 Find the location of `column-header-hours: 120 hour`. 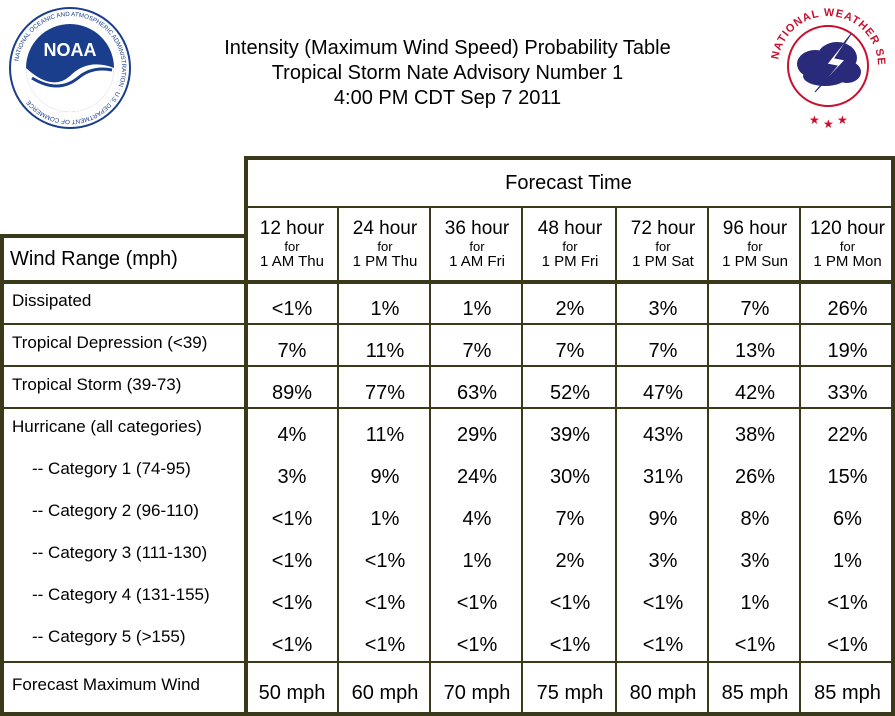

column-header-hours: 120 hour is located at coordinates (847, 228).